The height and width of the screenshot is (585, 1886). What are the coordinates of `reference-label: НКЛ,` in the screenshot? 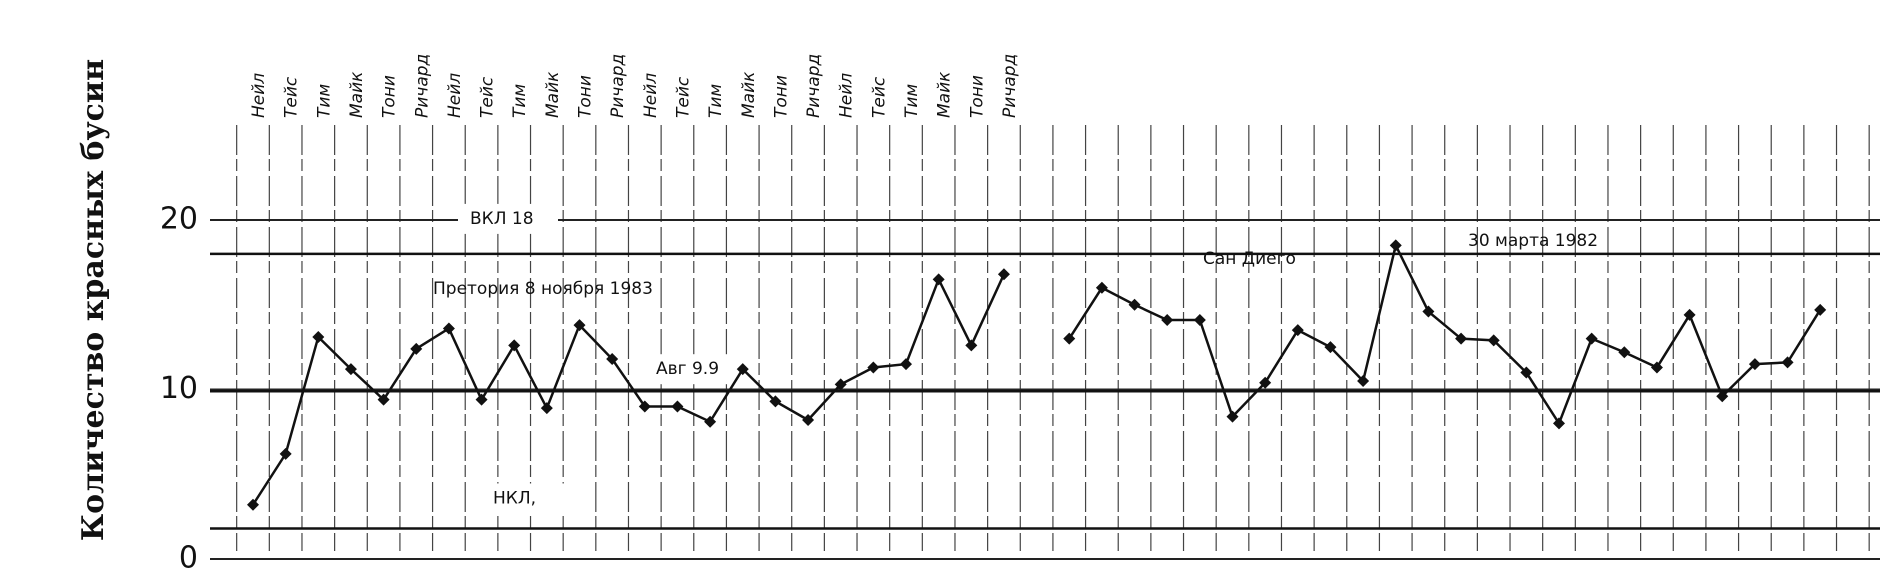 It's located at (514, 498).